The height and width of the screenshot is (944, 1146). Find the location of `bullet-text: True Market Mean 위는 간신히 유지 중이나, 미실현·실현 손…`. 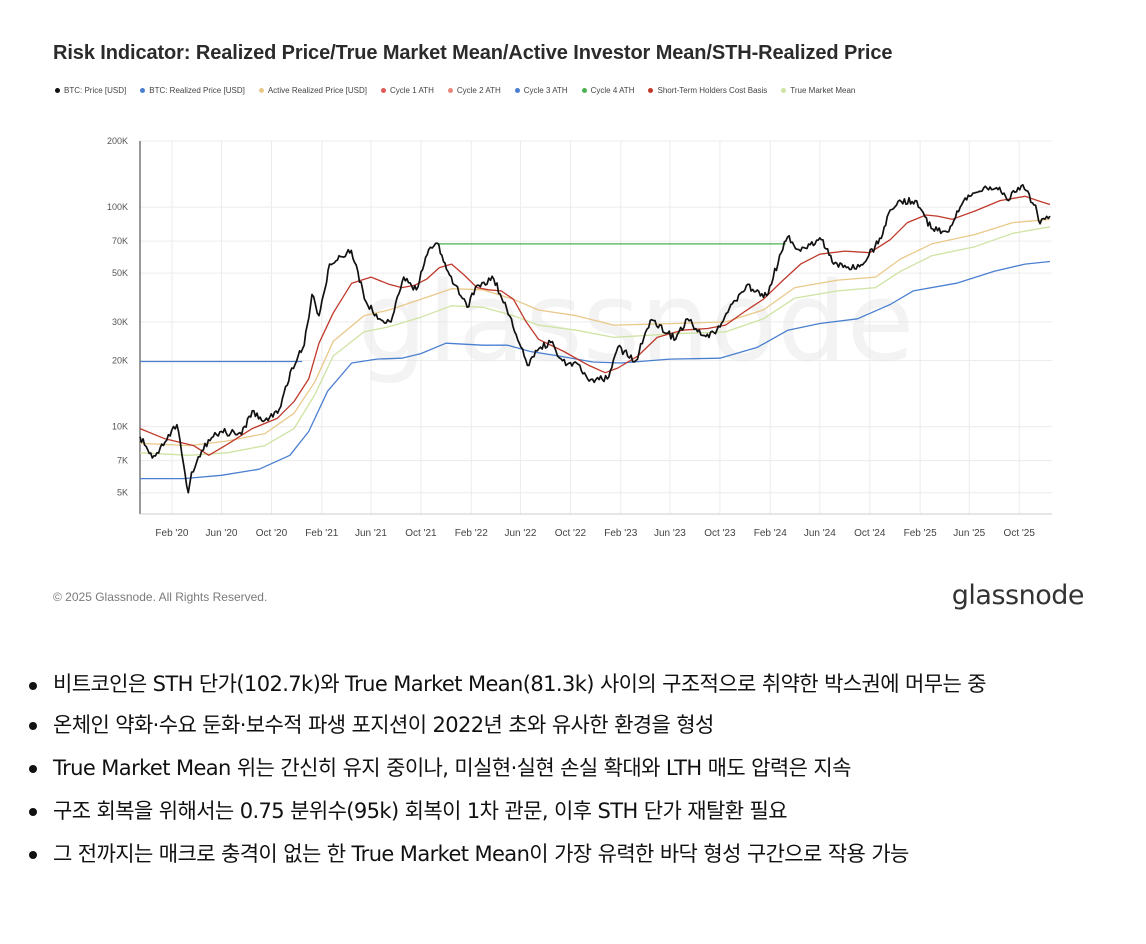

bullet-text: True Market Mean 위는 간신히 유지 중이나, 미실현·실현 손… is located at coordinates (452, 768).